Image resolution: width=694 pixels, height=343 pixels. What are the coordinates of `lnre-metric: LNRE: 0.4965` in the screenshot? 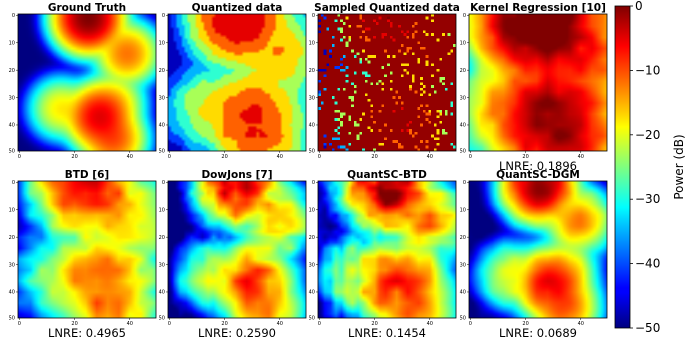 It's located at (87, 333).